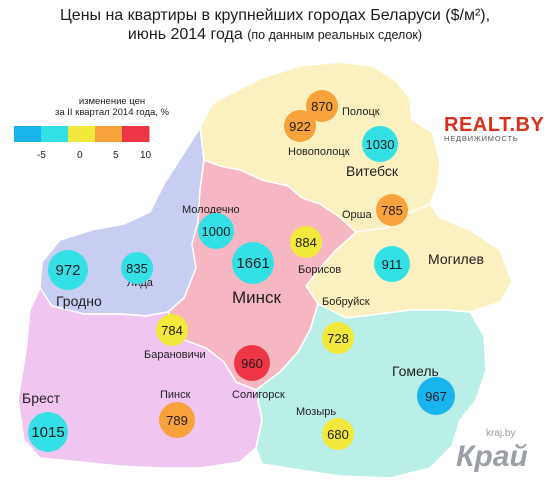 Image resolution: width=550 pixels, height=500 pixels. I want to click on region-label-vitebsk: Витебск, so click(372, 171).